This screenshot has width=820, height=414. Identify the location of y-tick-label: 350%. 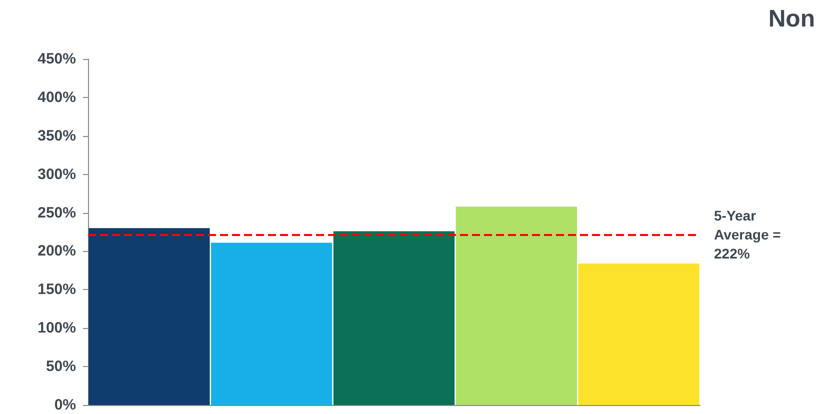
(57, 135).